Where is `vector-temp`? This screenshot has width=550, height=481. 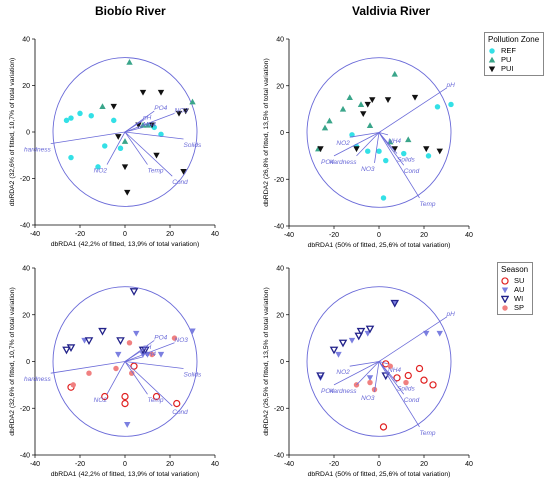 vector-temp is located at coordinates (136, 378).